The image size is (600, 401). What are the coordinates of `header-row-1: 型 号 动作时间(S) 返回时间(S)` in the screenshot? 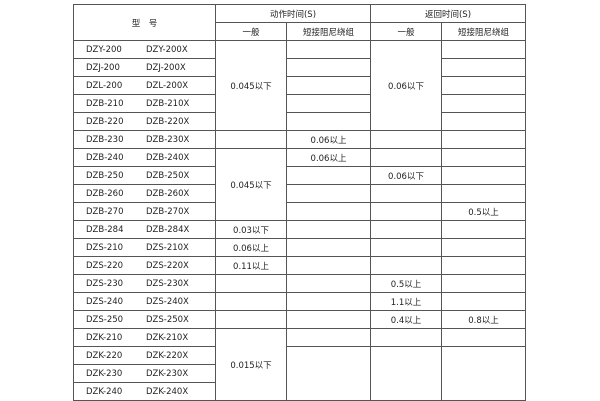 It's located at (299, 22).